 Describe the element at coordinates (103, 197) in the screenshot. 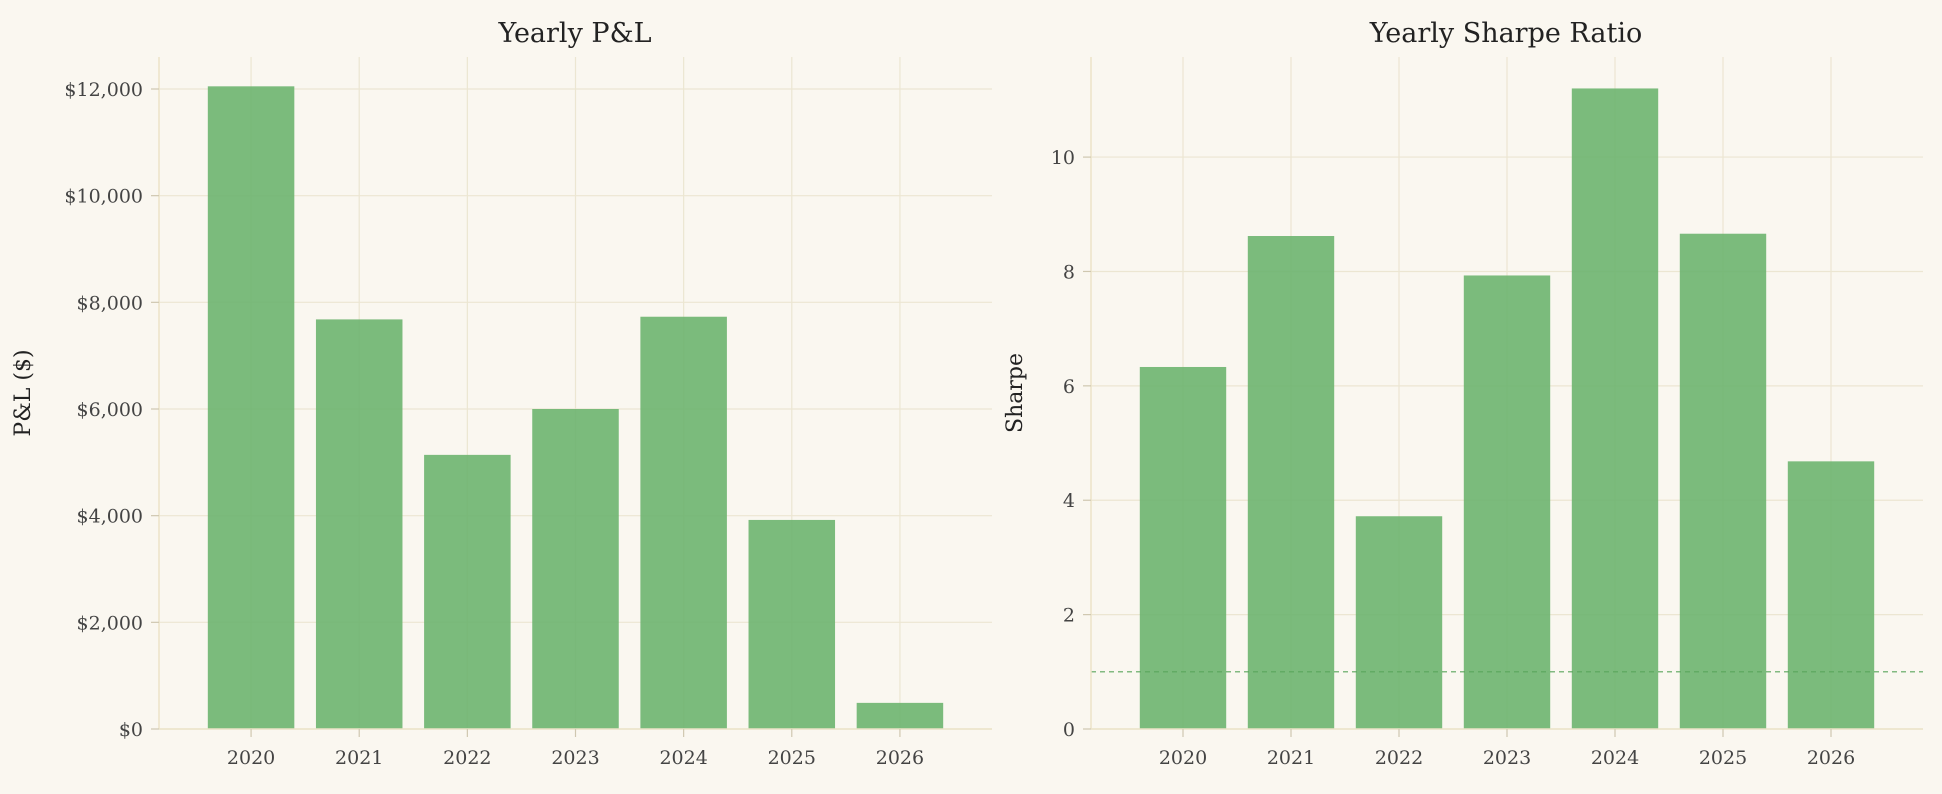

I see `y-tick-label: $10,000` at that location.